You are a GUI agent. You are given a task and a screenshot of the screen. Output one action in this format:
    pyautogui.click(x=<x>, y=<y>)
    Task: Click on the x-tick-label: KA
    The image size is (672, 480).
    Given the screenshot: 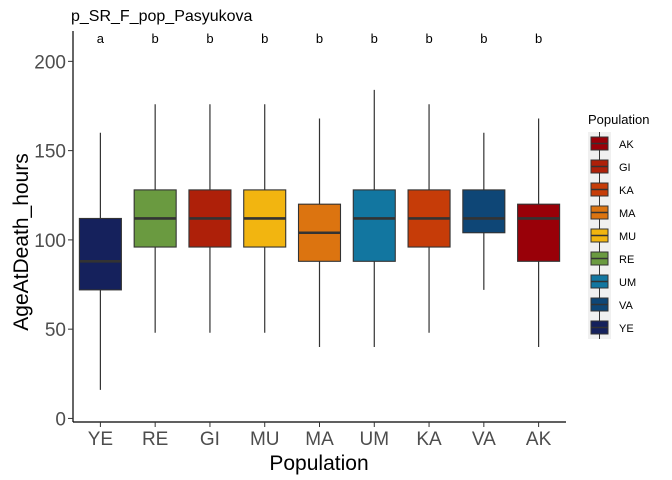 What is the action you would take?
    pyautogui.click(x=429, y=439)
    